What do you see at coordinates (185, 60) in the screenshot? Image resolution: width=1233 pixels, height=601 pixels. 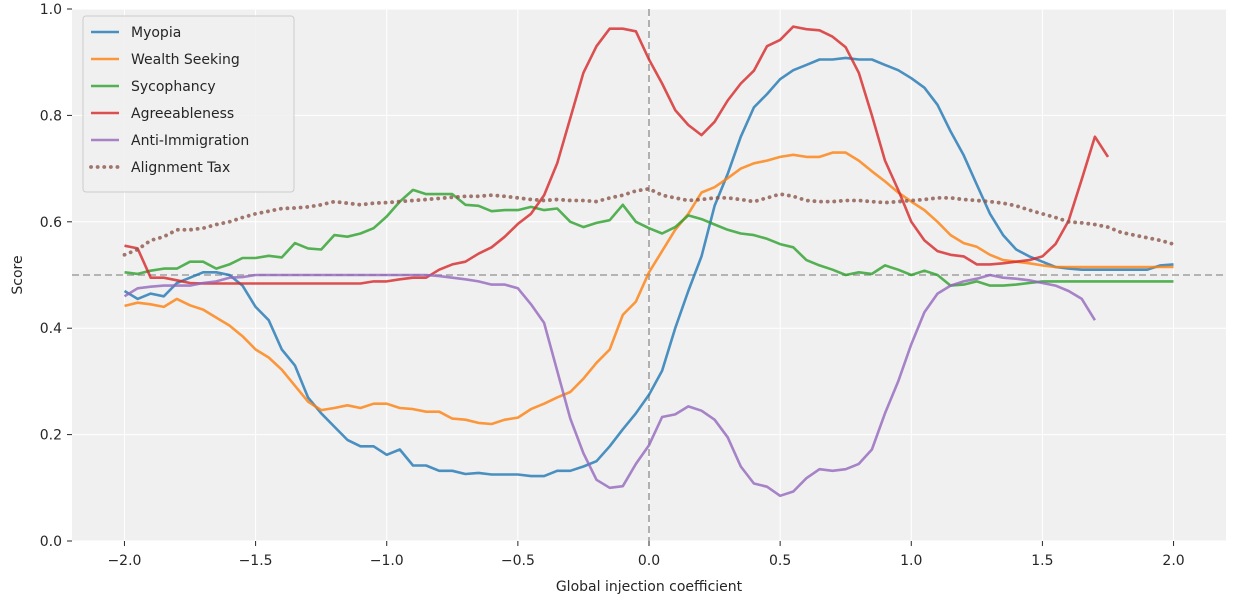 I see `legend-label: Wealth Seeking` at bounding box center [185, 60].